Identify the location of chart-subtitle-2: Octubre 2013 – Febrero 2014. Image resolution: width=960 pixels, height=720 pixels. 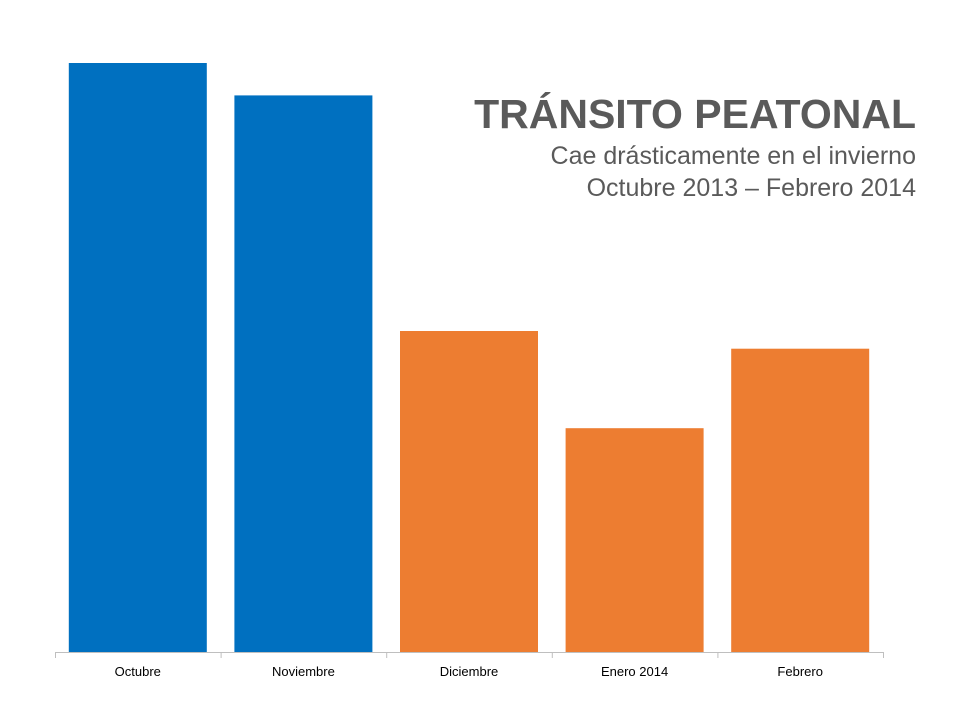
(751, 188).